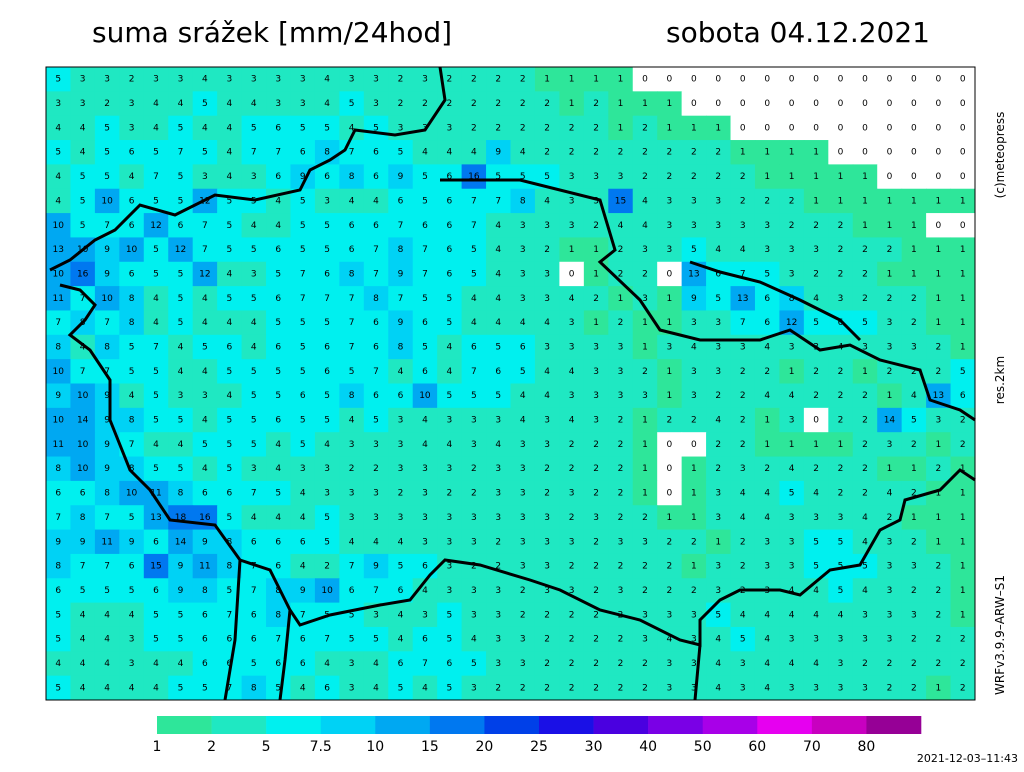 The height and width of the screenshot is (772, 1024). Describe the element at coordinates (83, 421) in the screenshot. I see `precip-value: 14` at that location.